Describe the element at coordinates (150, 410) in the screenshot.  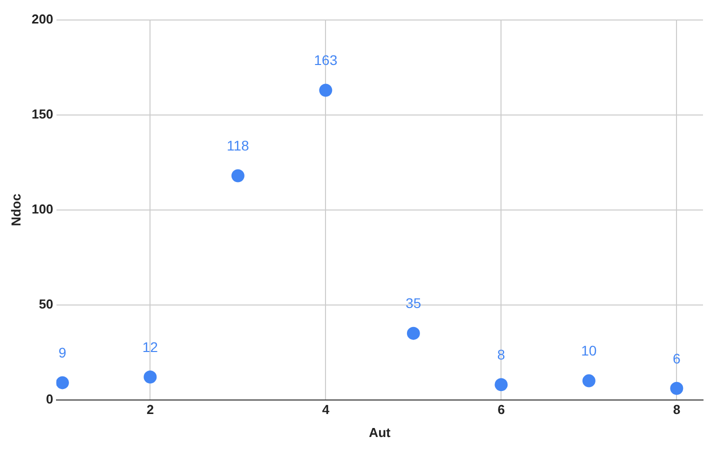
I see `x-tick-label: 2` at that location.